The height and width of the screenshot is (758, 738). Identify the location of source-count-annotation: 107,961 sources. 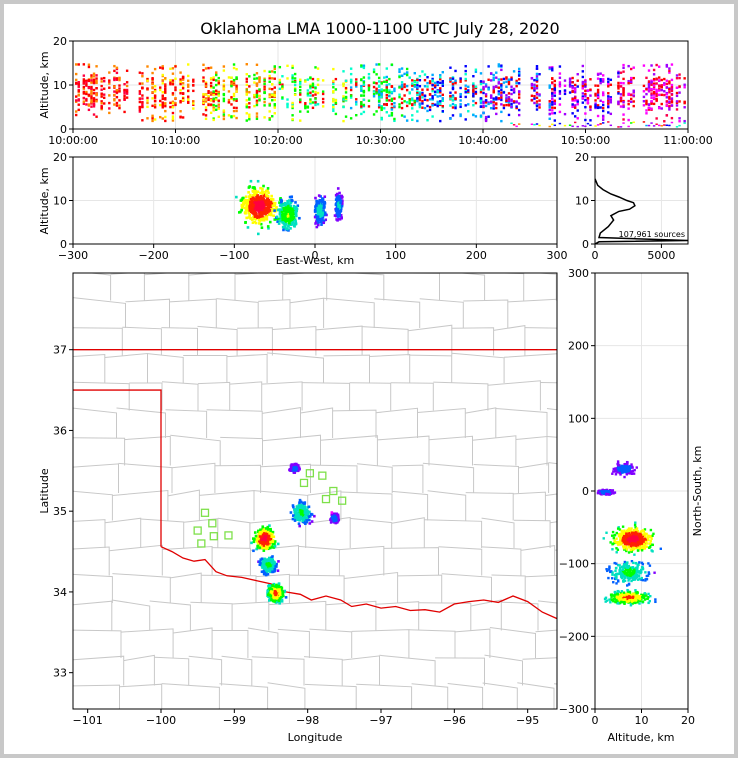
(652, 234).